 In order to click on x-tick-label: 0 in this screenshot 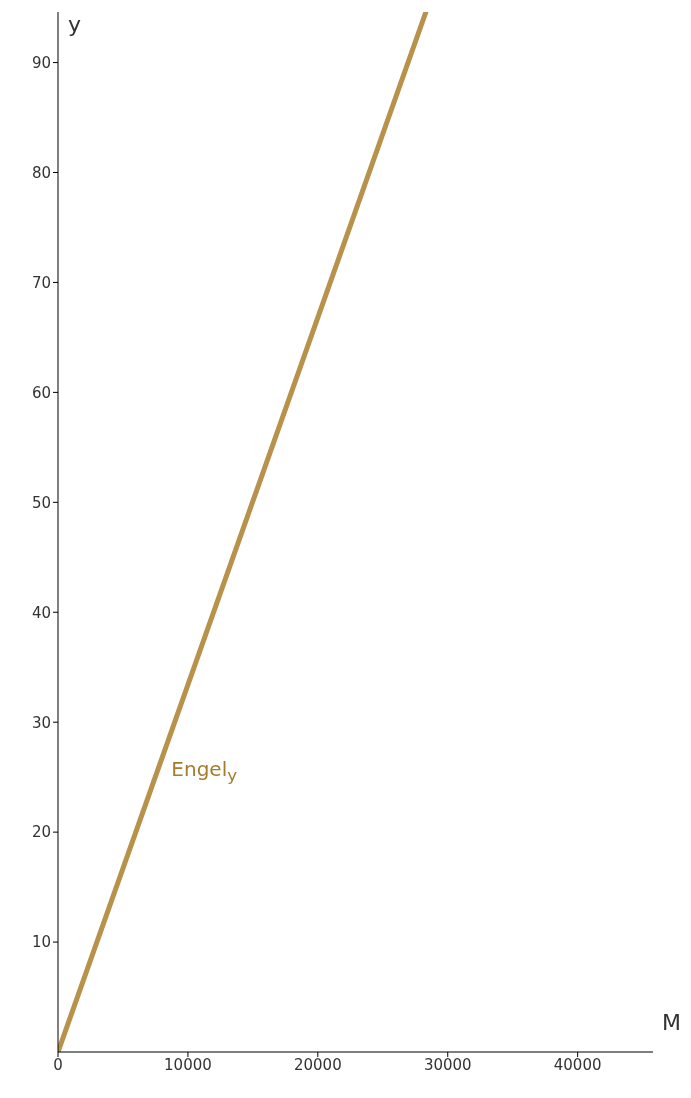, I will do `click(58, 1064)`.